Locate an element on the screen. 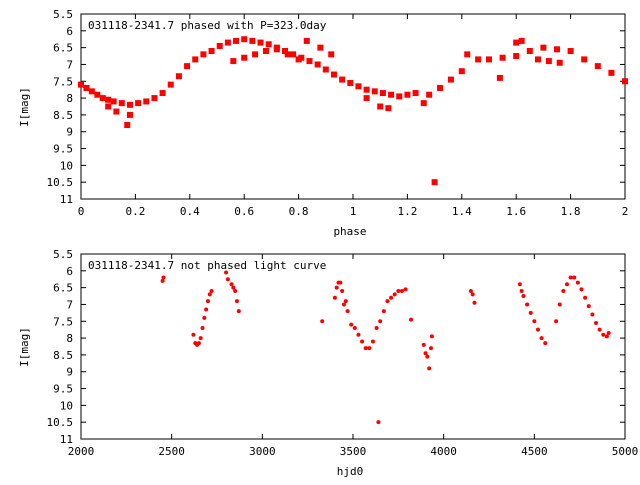 The width and height of the screenshot is (640, 485). x-axis-label: hjd0 is located at coordinates (350, 471).